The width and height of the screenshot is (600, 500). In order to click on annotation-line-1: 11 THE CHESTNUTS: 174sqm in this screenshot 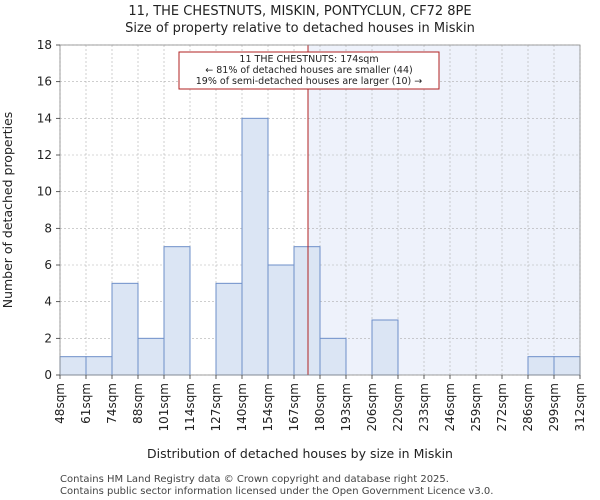, I will do `click(308, 59)`.